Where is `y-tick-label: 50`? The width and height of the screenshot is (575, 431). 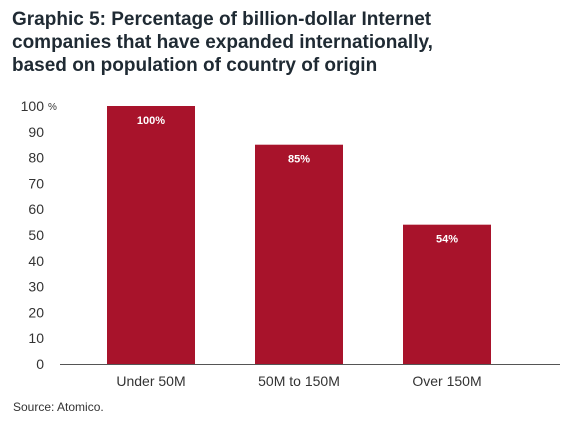
y-tick-label: 50 is located at coordinates (36, 235).